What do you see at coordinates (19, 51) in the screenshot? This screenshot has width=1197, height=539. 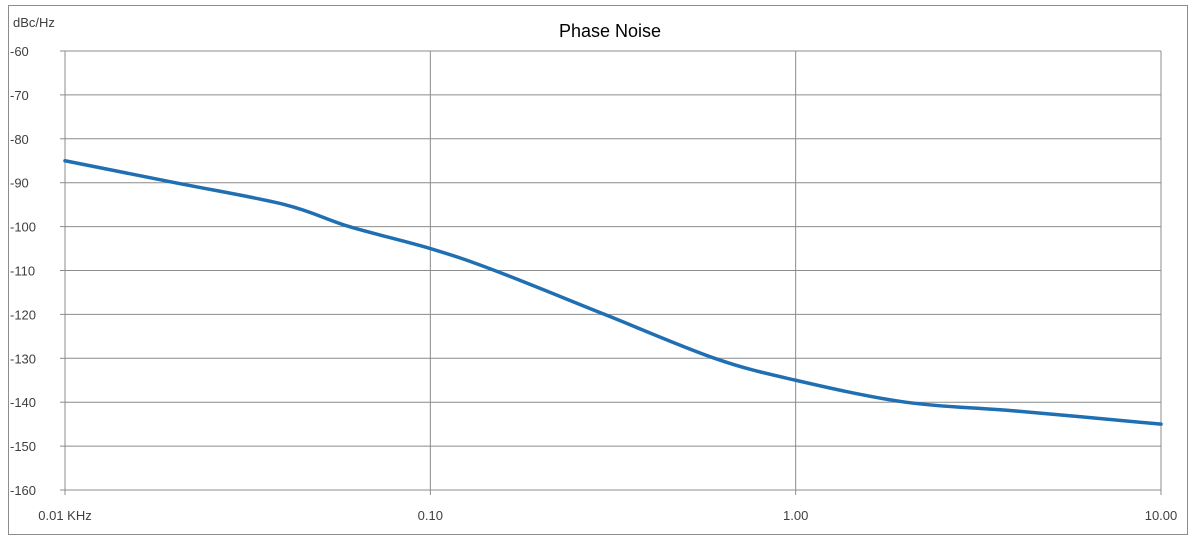 I see `y-tick-label: -60` at bounding box center [19, 51].